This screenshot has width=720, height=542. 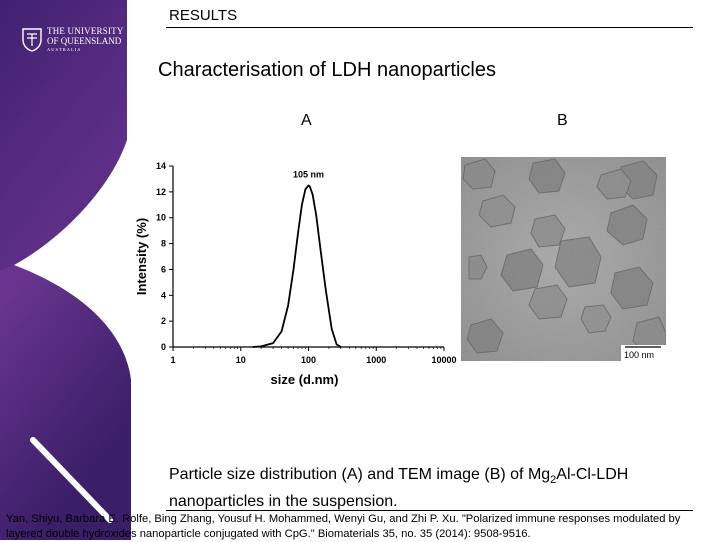 What do you see at coordinates (163, 347) in the screenshot?
I see `y-tick-label: 0` at bounding box center [163, 347].